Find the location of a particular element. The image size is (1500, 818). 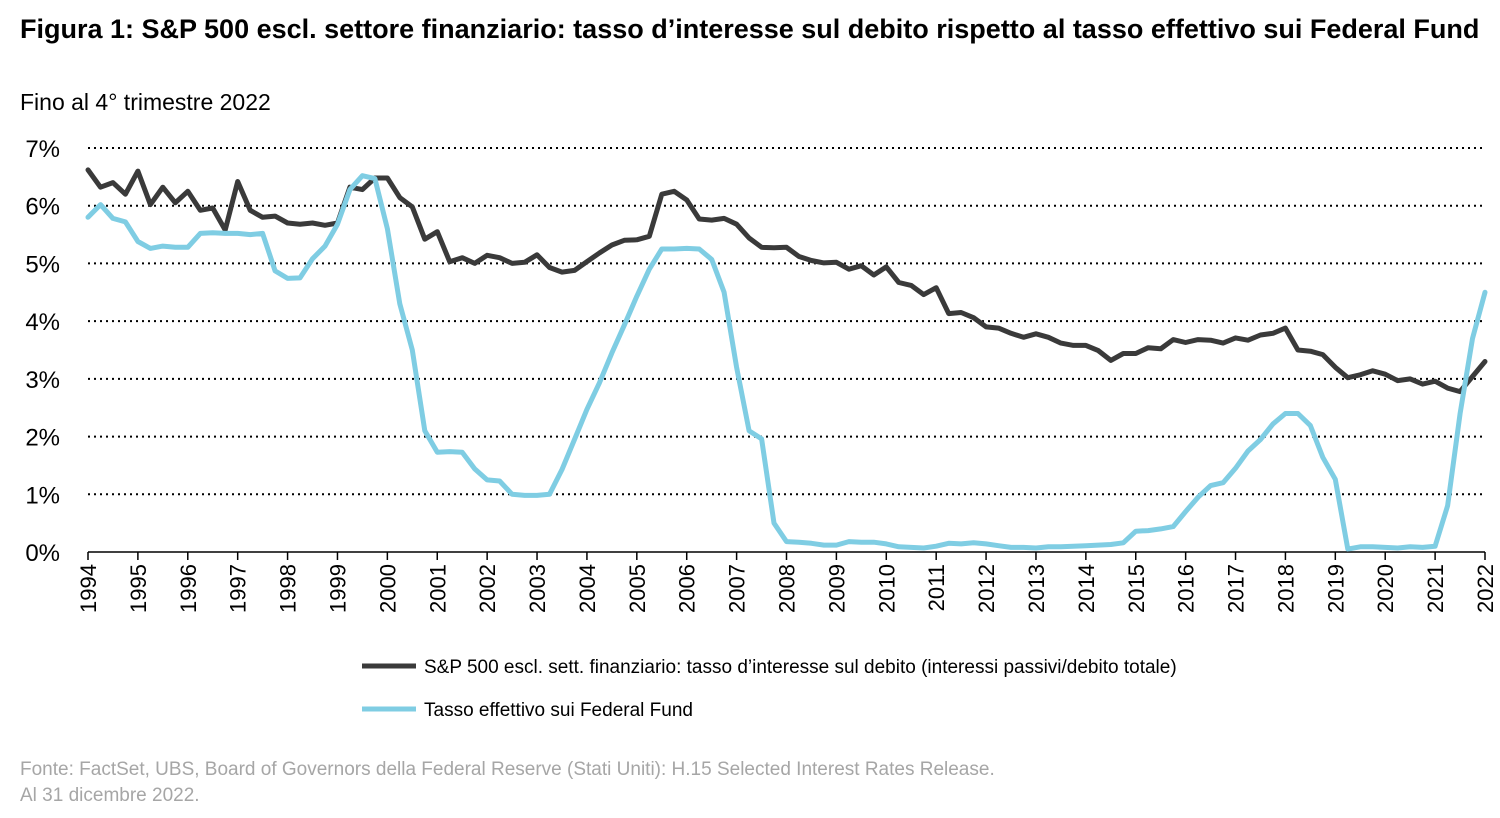

y-tick-label: 4% is located at coordinates (42, 322).